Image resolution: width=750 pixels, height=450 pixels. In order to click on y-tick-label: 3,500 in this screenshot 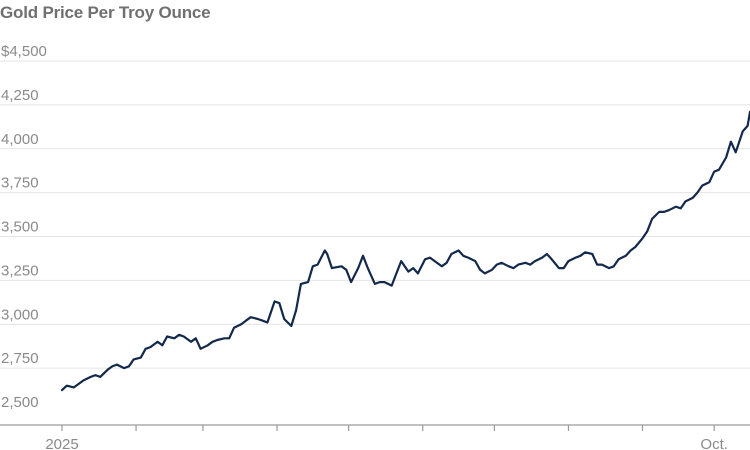, I will do `click(20, 227)`.